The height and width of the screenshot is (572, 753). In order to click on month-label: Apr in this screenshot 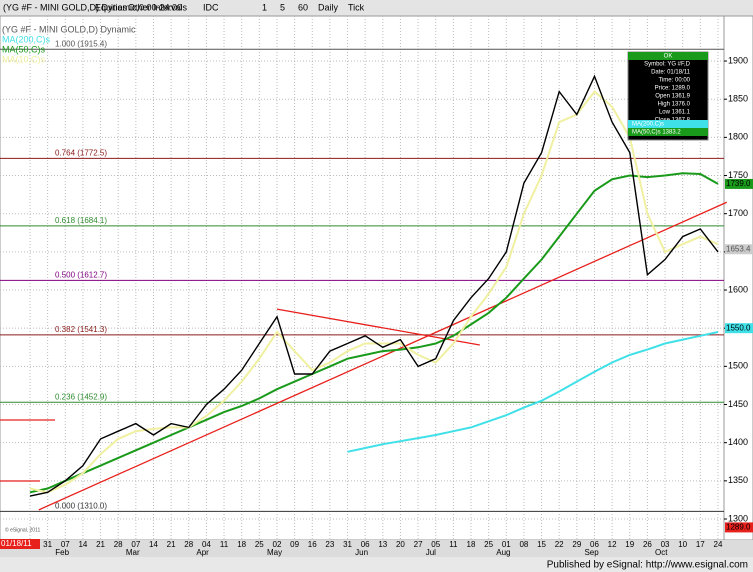, I will do `click(202, 552)`.